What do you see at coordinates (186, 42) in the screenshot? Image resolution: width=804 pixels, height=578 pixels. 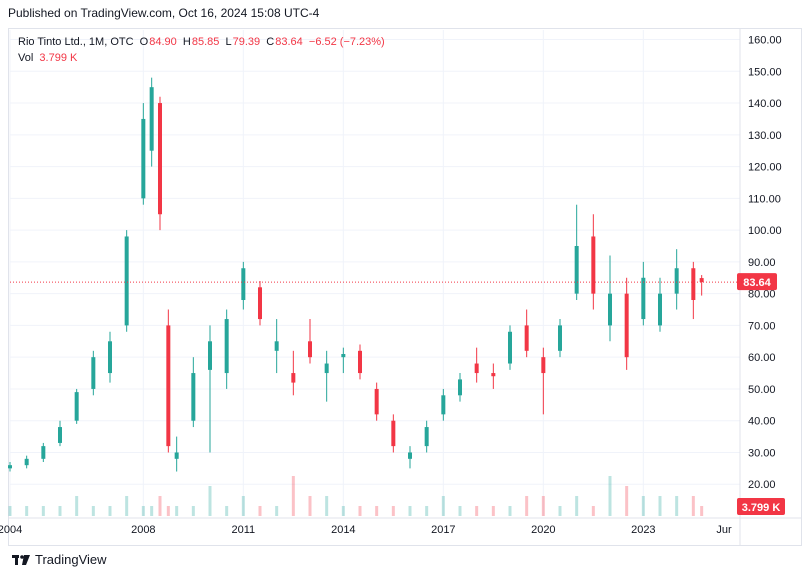 I see `high-label: H` at bounding box center [186, 42].